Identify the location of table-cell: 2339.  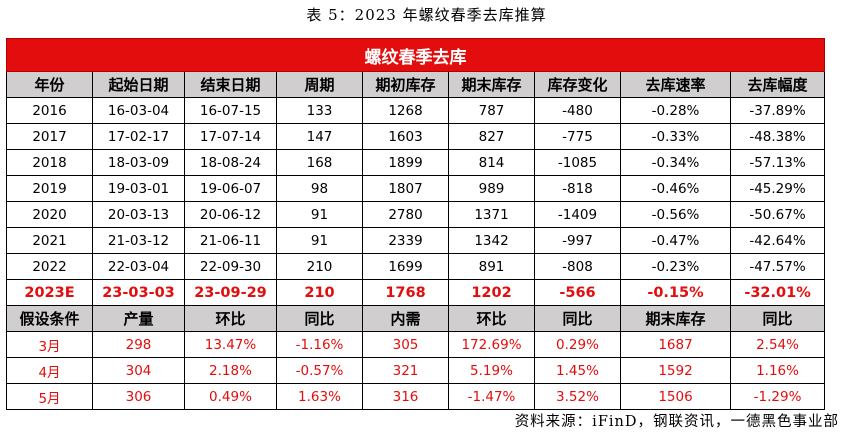
(405, 240).